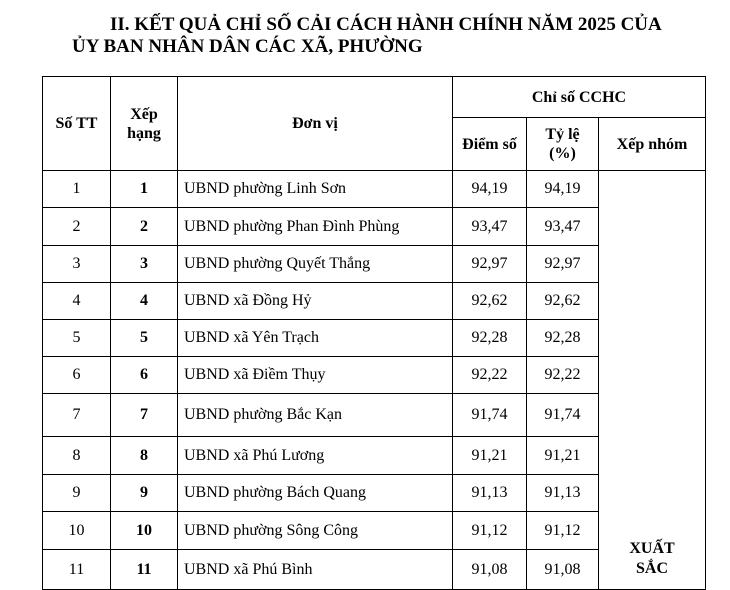 The width and height of the screenshot is (730, 590). I want to click on stt-cell: 9, so click(76, 493).